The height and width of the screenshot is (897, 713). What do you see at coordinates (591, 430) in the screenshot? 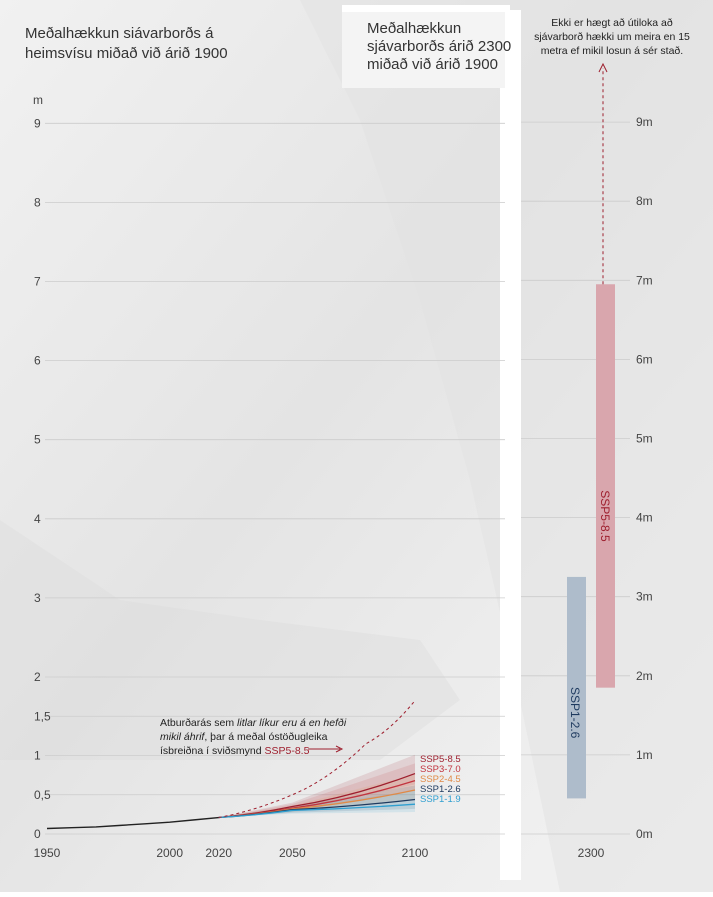
I see `bars-2300: SSP1-2.6 SSP5-8.5` at bounding box center [591, 430].